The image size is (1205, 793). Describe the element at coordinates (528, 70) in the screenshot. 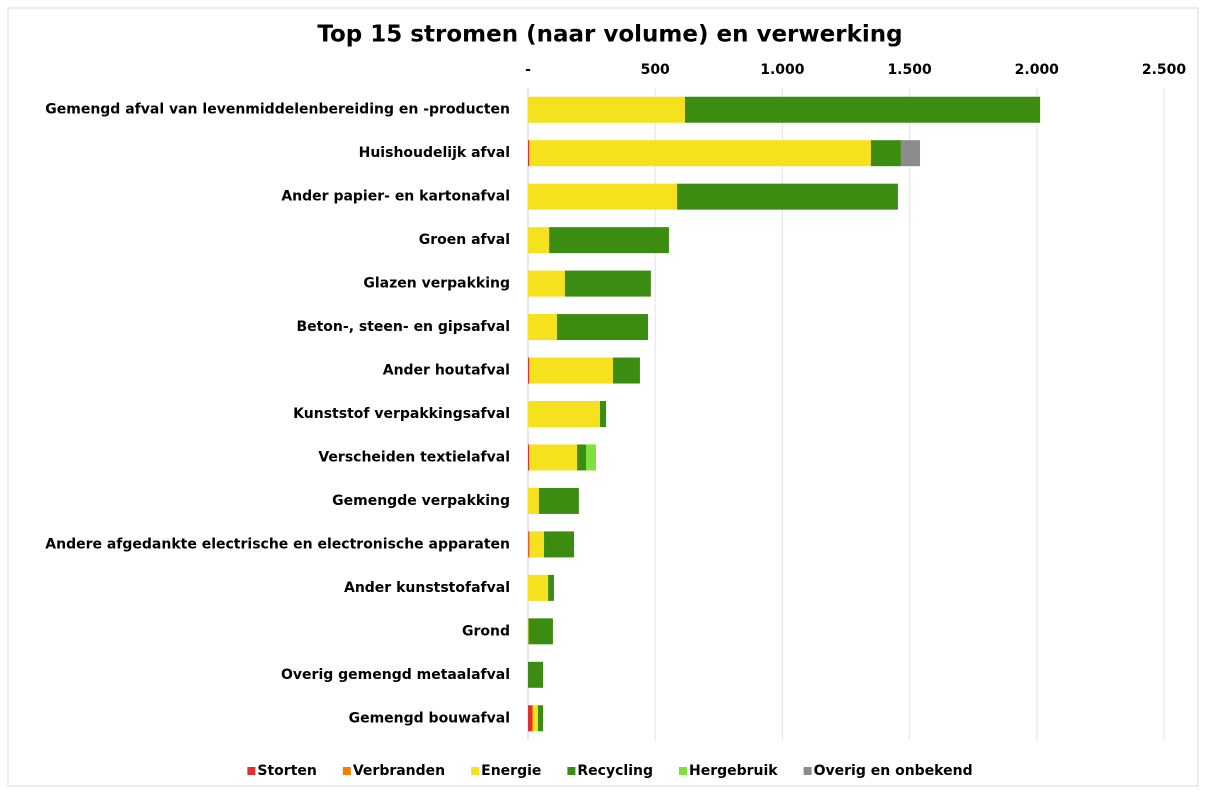

I see `x-tick-label: -` at that location.